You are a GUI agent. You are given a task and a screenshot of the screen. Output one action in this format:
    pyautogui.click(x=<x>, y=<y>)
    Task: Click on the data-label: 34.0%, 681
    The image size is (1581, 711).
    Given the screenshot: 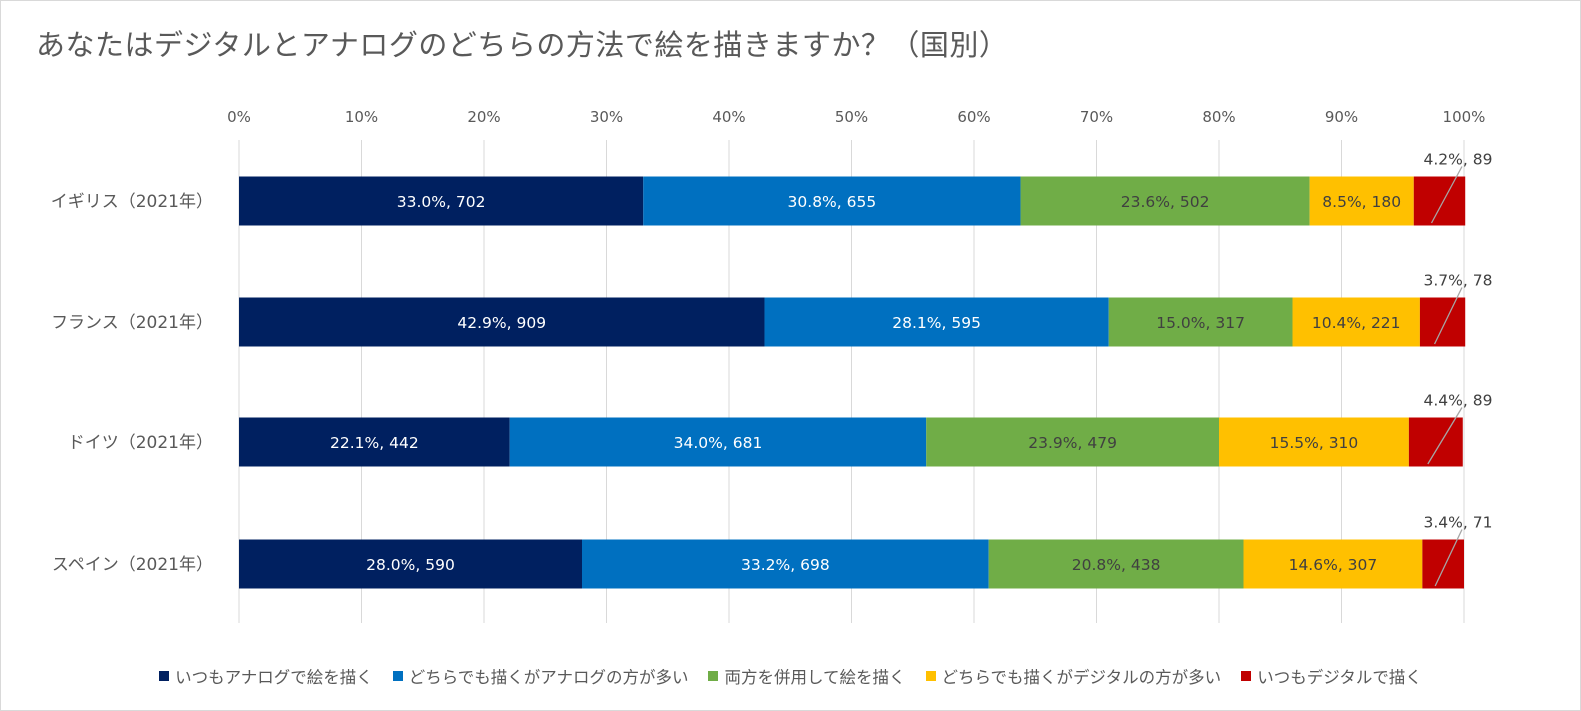 What is the action you would take?
    pyautogui.click(x=718, y=443)
    